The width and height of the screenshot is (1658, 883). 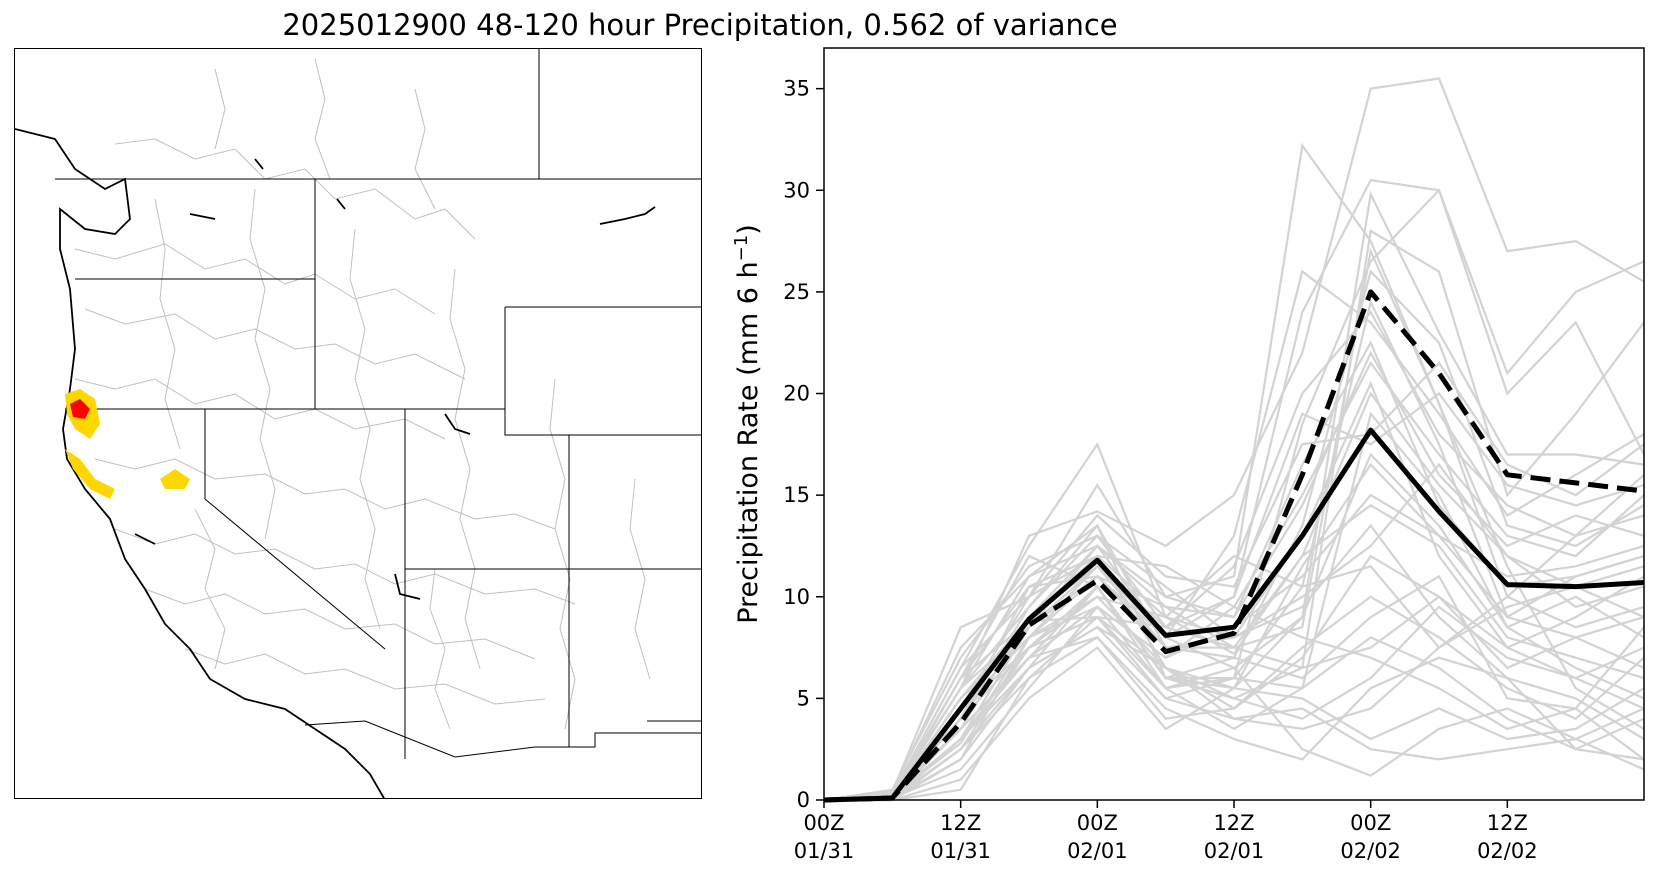 I want to click on y-tick-label: 15, so click(x=796, y=495).